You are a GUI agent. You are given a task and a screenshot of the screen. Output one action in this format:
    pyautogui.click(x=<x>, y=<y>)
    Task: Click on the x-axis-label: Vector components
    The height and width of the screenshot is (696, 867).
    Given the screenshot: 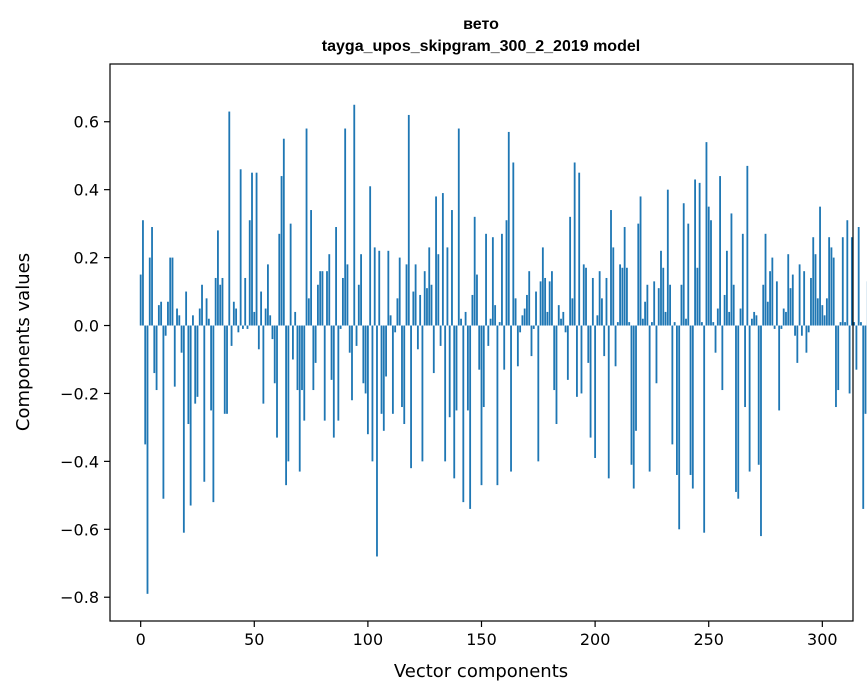 What is the action you would take?
    pyautogui.click(x=481, y=671)
    